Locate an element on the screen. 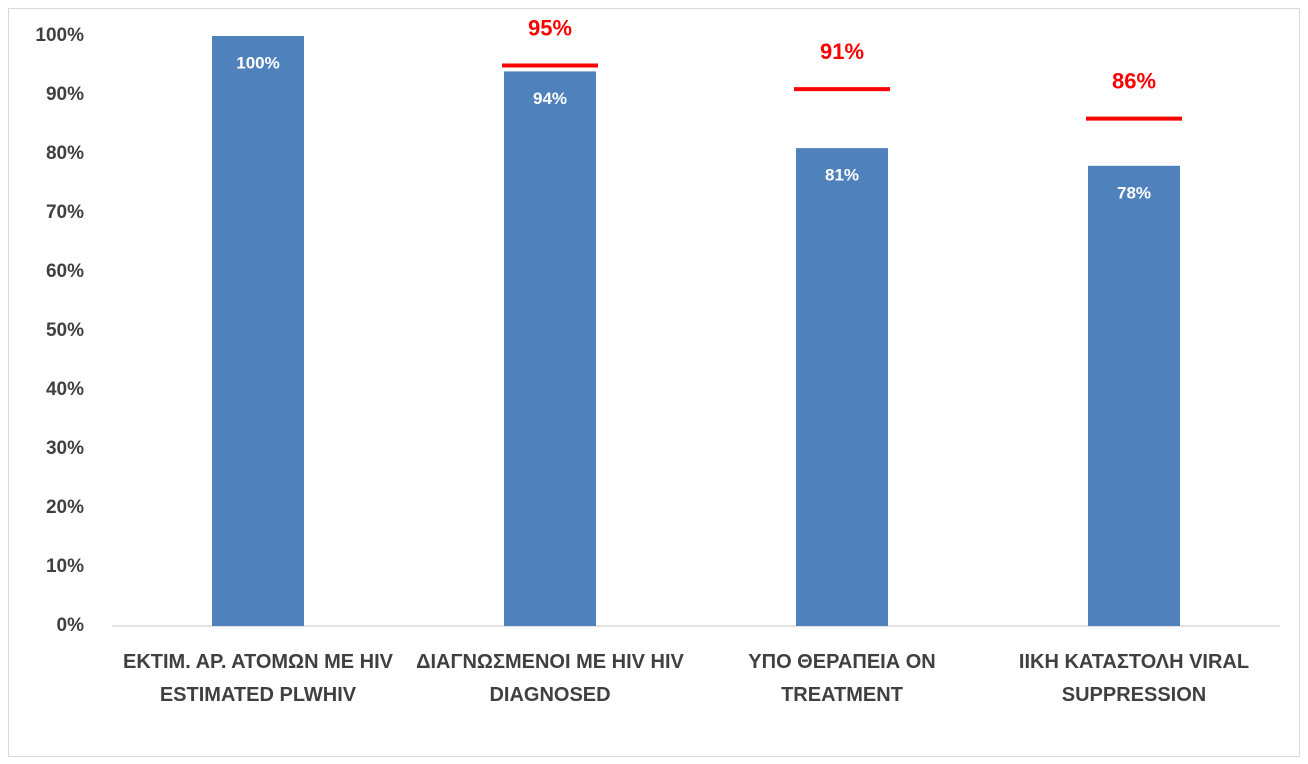 The image size is (1308, 764). target-label: 86% is located at coordinates (1134, 80).